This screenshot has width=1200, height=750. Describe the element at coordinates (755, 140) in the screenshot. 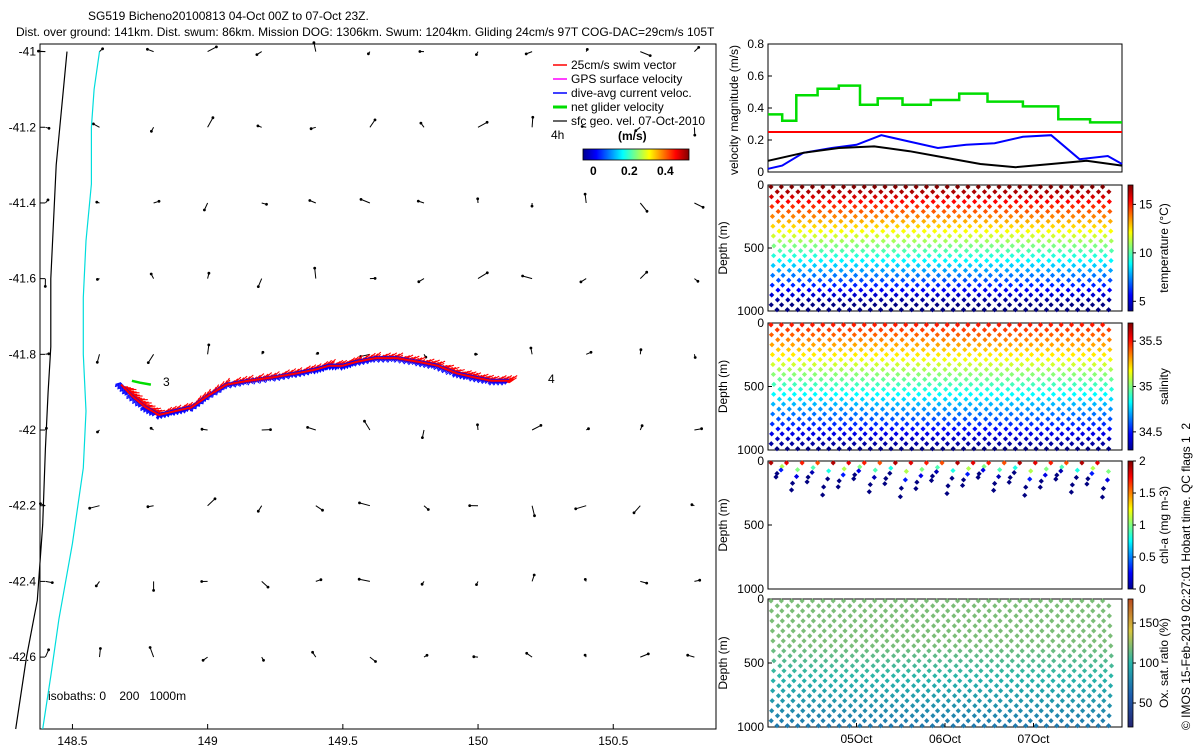

I see `velocity-y-tick-label: 0.2` at that location.